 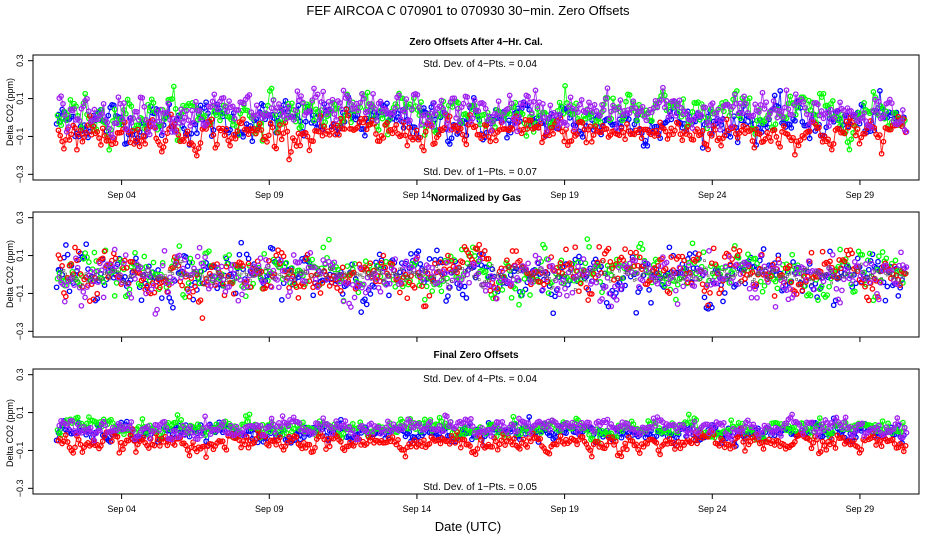 I want to click on panel-2-ylabel: Delta CO2 (ppm), so click(x=10, y=274).